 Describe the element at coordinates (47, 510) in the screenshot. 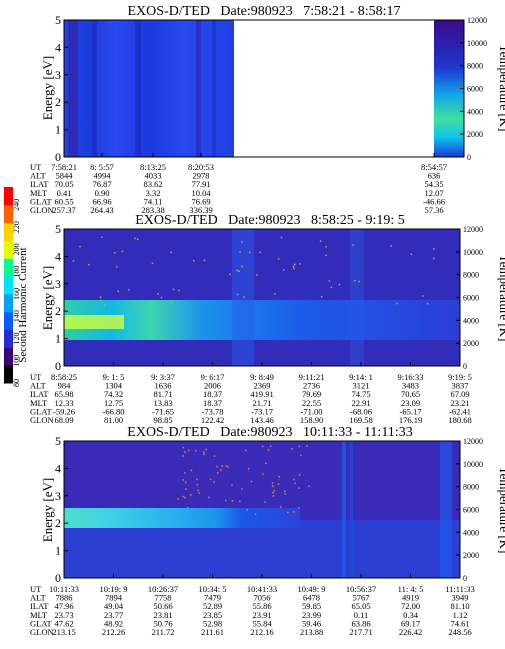

I see `panel-3-ylabel: Energy [eV]` at that location.